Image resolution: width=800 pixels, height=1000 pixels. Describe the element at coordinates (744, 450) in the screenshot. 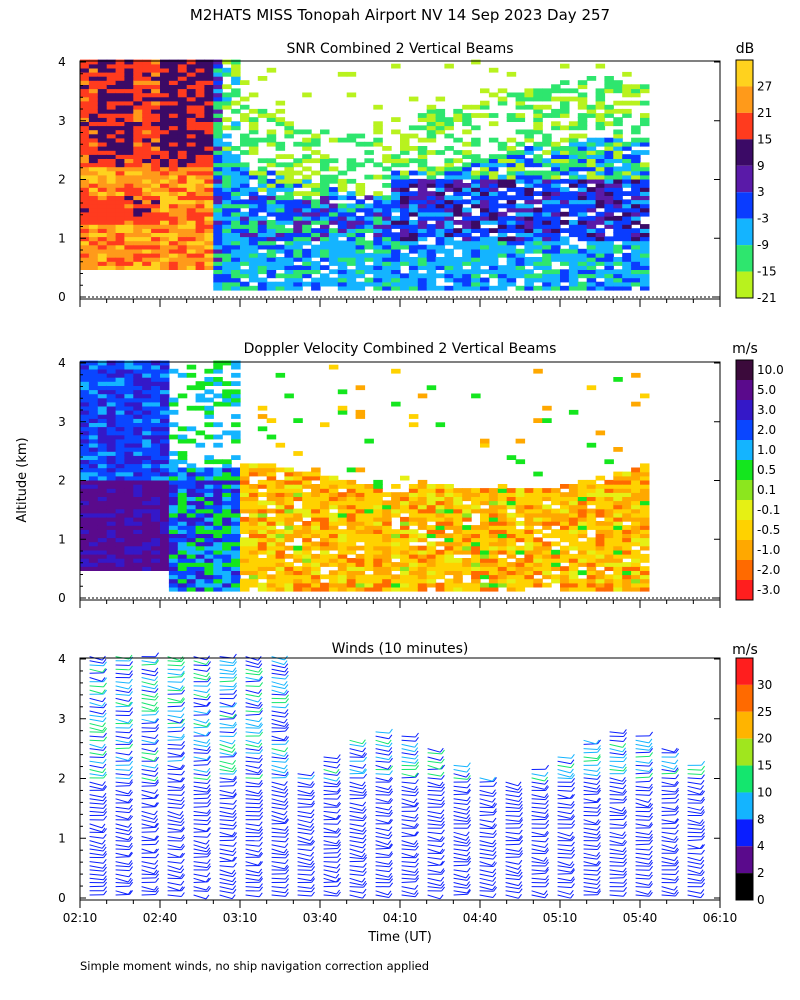

I see `doppler-colorbar-swatch` at that location.